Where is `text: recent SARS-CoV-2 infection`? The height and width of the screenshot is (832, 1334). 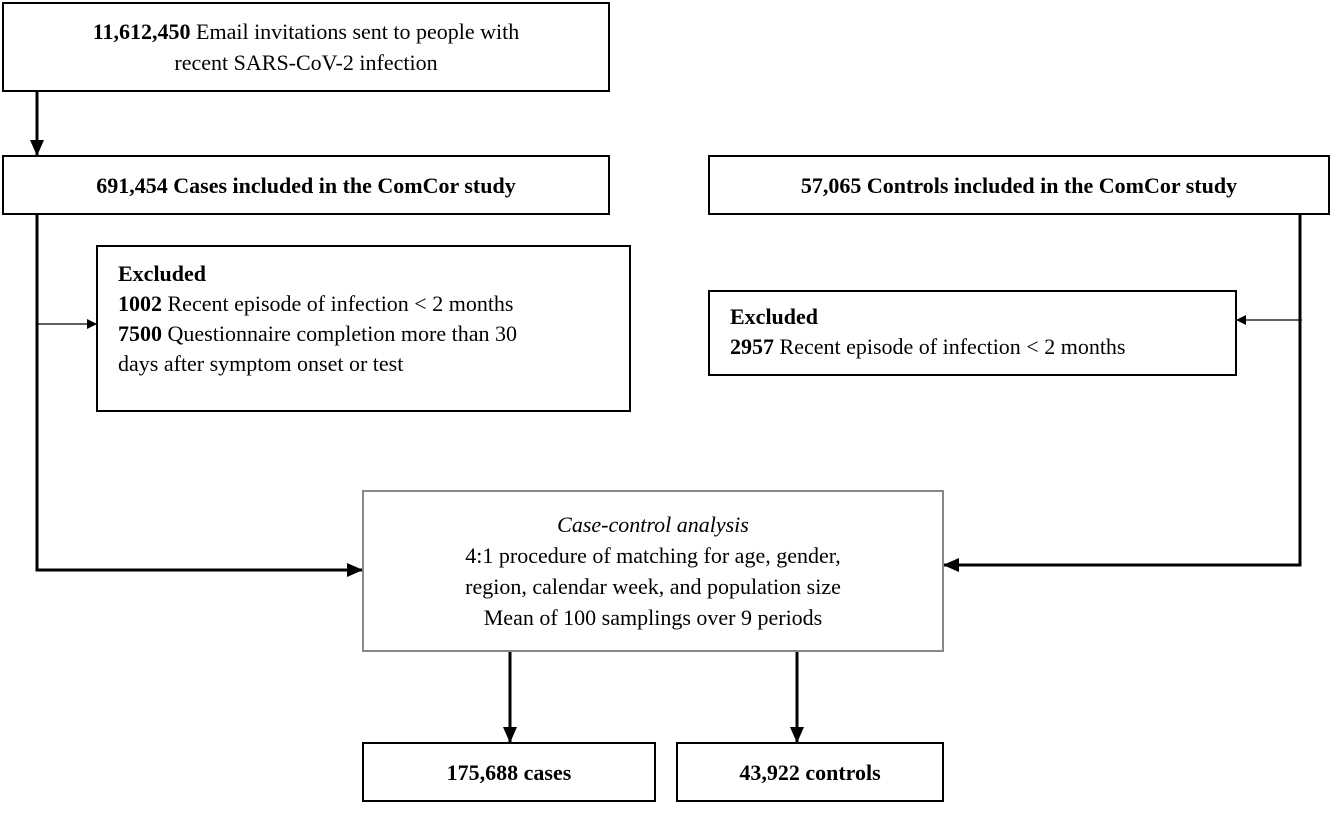
text: recent SARS-CoV-2 infection is located at coordinates (306, 62).